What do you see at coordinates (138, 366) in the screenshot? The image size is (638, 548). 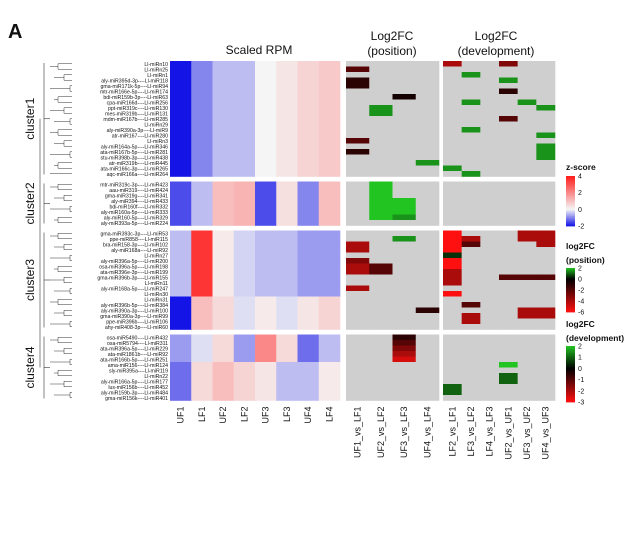 I see `row-label: ama-miR156----Ll-miR124` at bounding box center [138, 366].